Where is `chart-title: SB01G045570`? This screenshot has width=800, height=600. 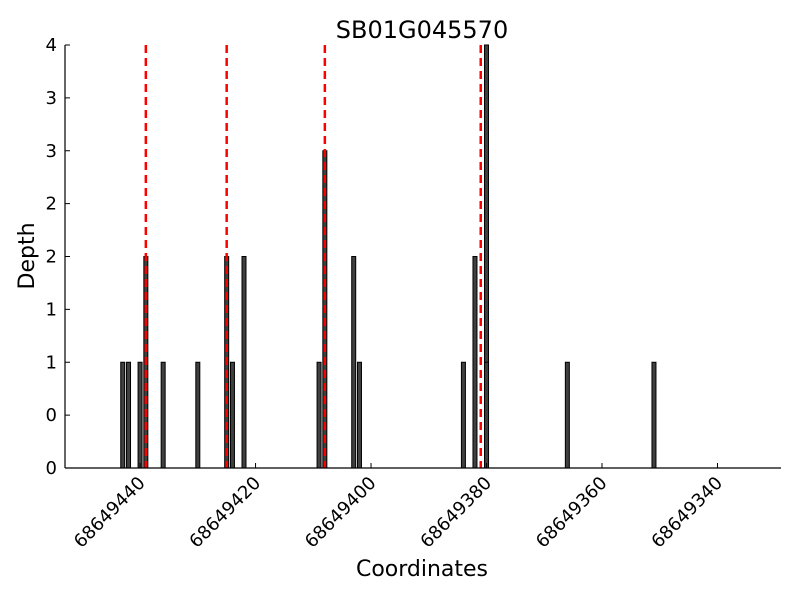 chart-title: SB01G045570 is located at coordinates (422, 30).